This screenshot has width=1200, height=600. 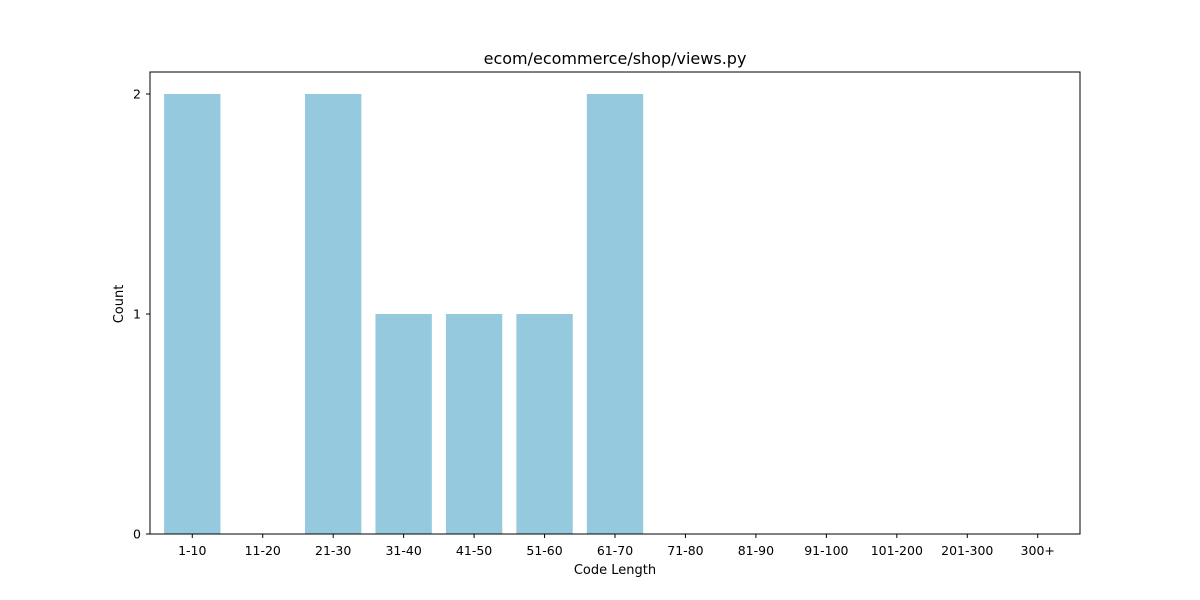 What do you see at coordinates (826, 550) in the screenshot?
I see `x-tick-label: 91-100` at bounding box center [826, 550].